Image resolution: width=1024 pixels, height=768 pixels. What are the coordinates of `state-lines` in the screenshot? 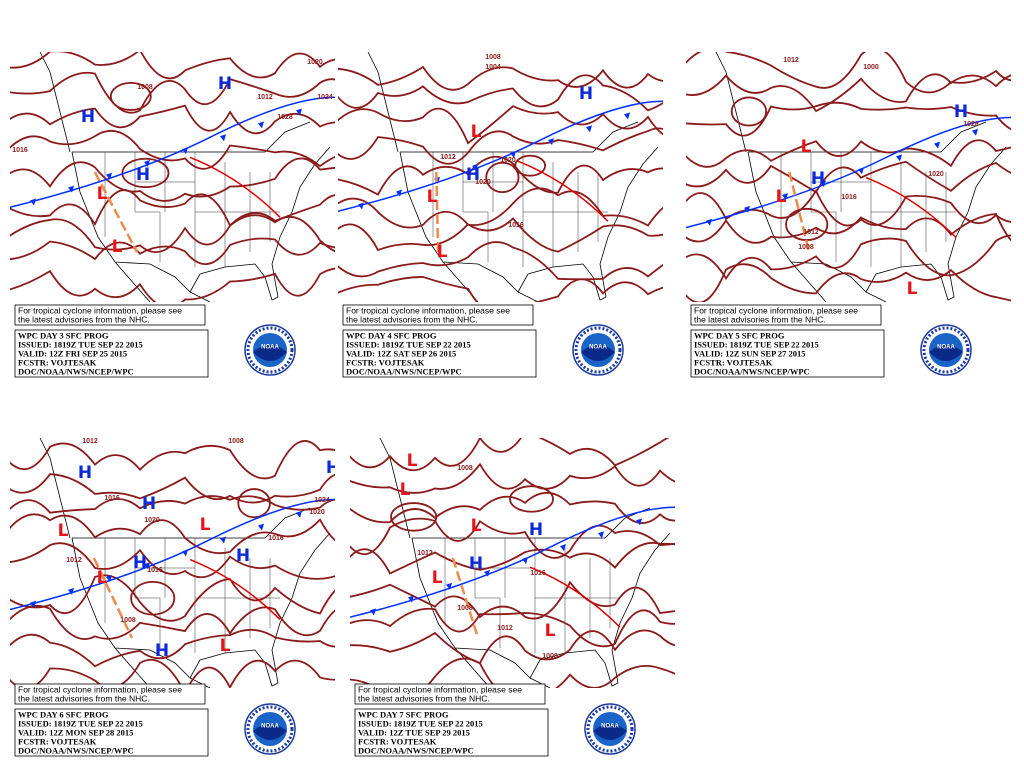 It's located at (520, 209).